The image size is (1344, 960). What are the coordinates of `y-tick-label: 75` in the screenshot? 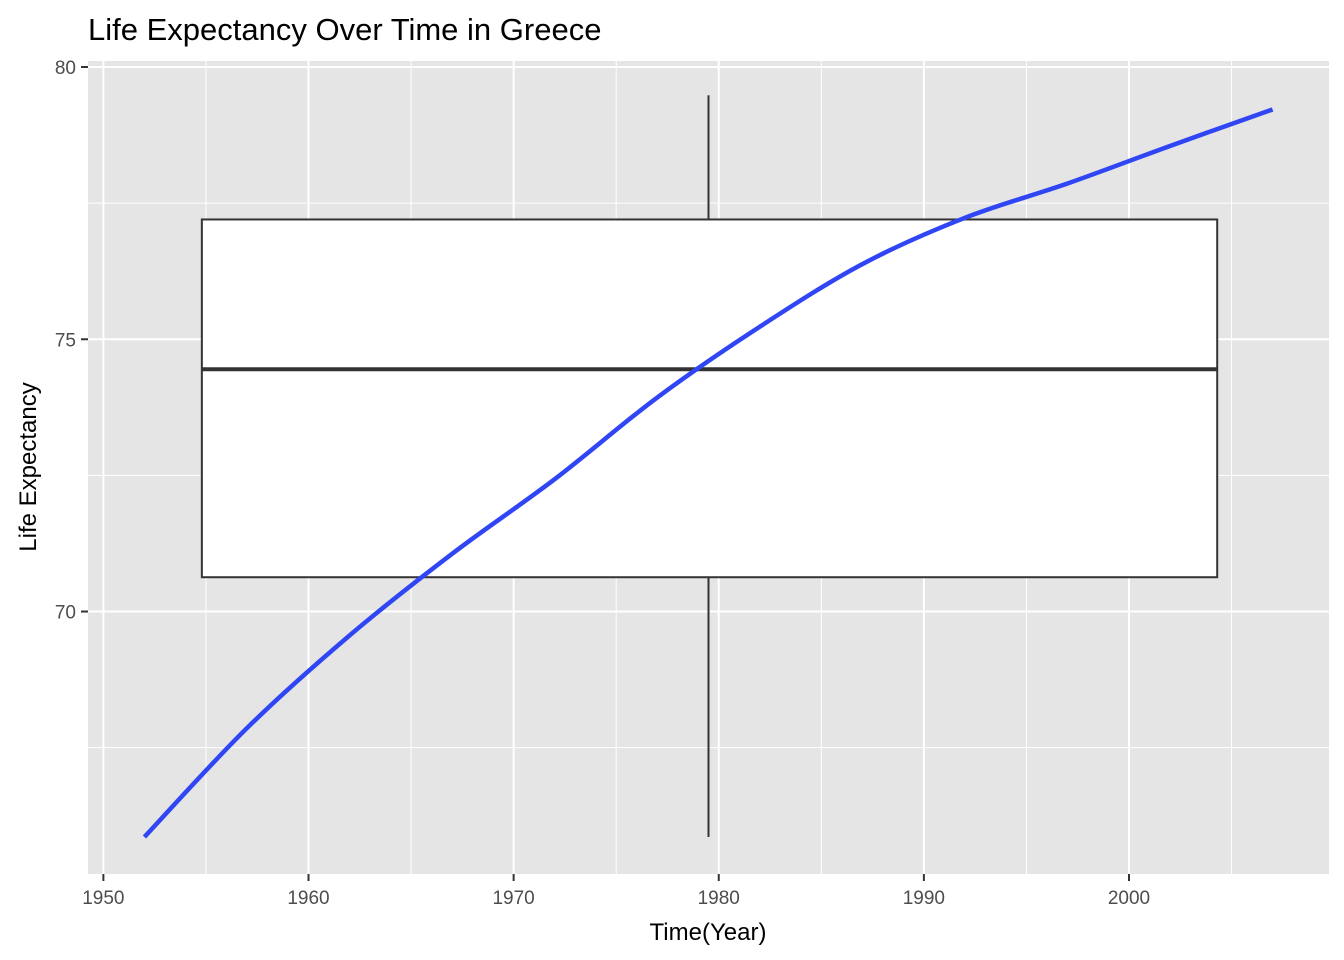 It's located at (65, 340).